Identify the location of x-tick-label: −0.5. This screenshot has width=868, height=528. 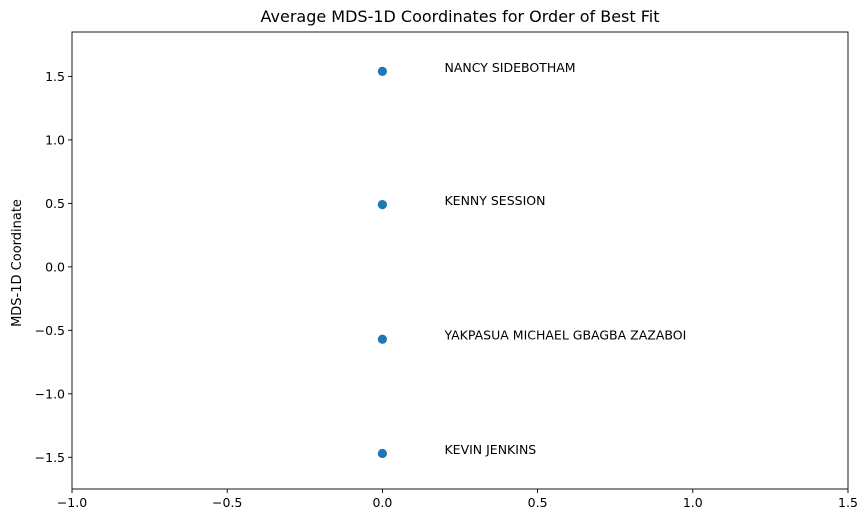
(227, 502).